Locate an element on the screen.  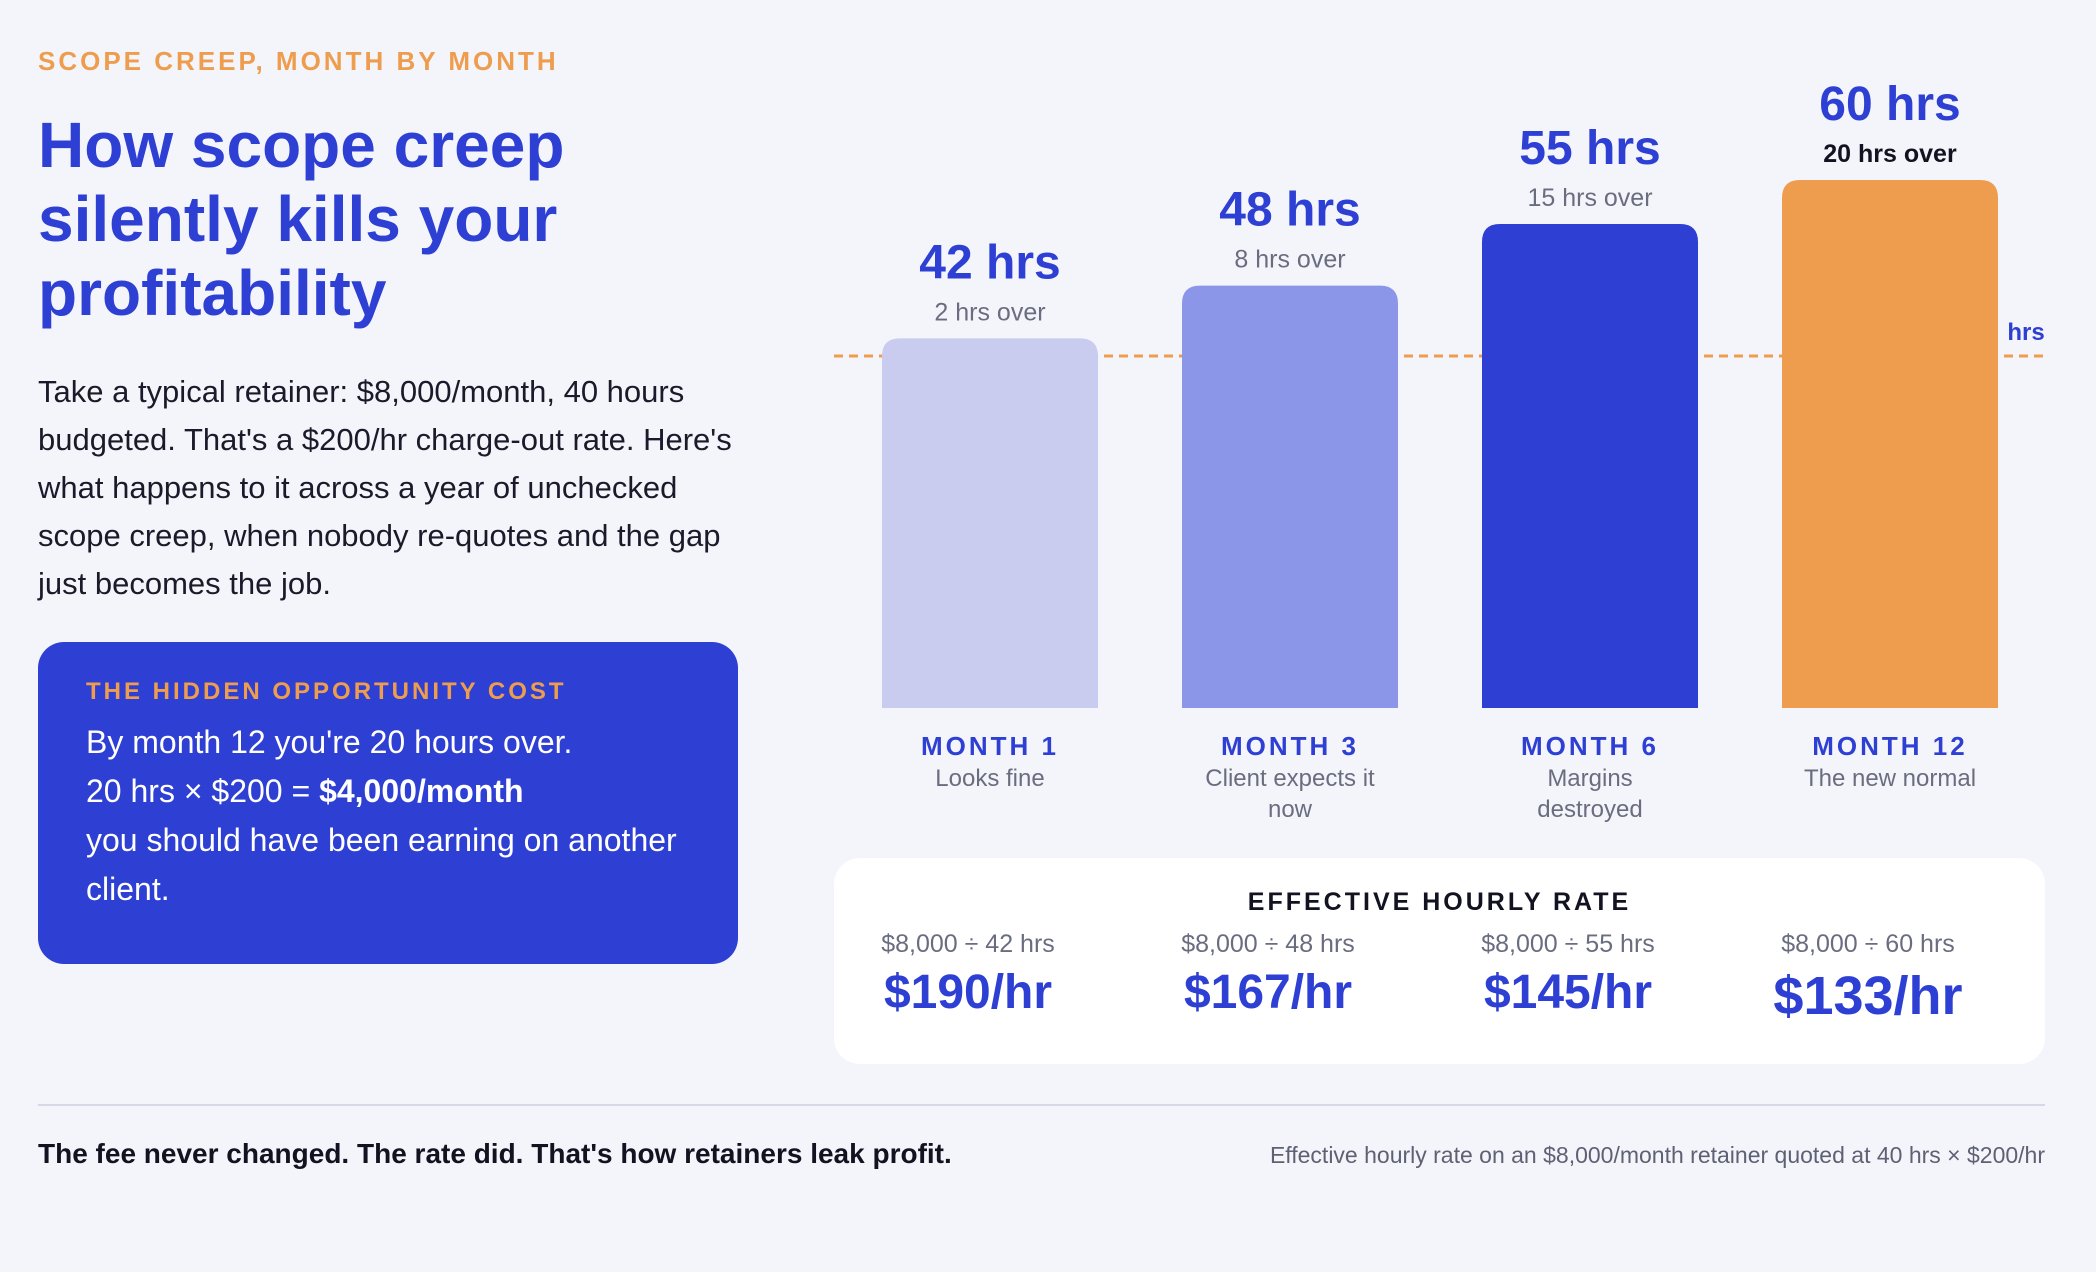
bar-value-label: 42 hrs is located at coordinates (989, 262).